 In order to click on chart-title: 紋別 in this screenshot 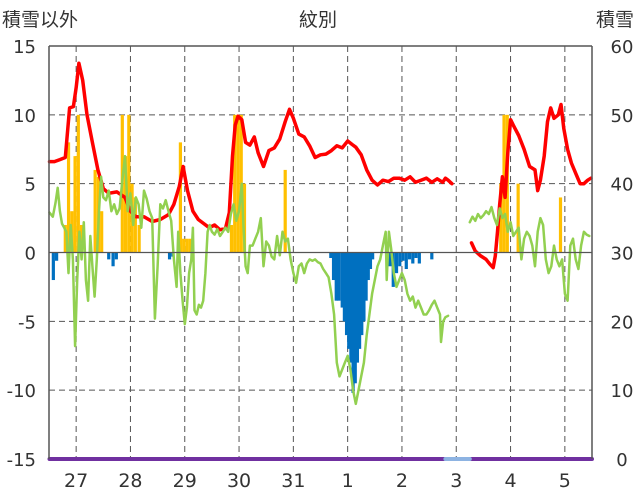, I will do `click(318, 20)`.